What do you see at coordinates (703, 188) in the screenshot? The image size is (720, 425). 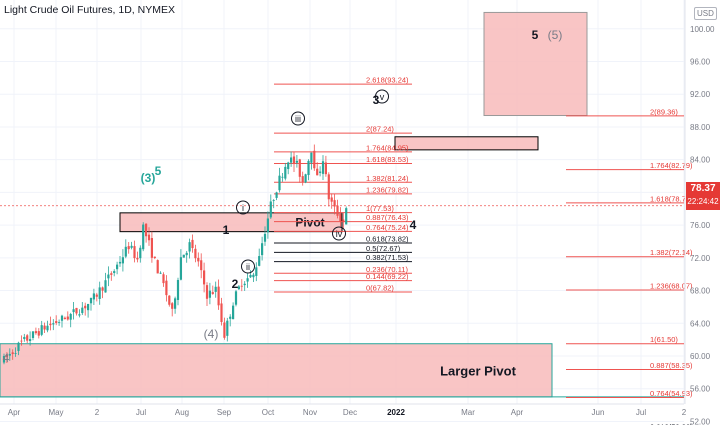 I see `last-price: 78.37` at bounding box center [703, 188].